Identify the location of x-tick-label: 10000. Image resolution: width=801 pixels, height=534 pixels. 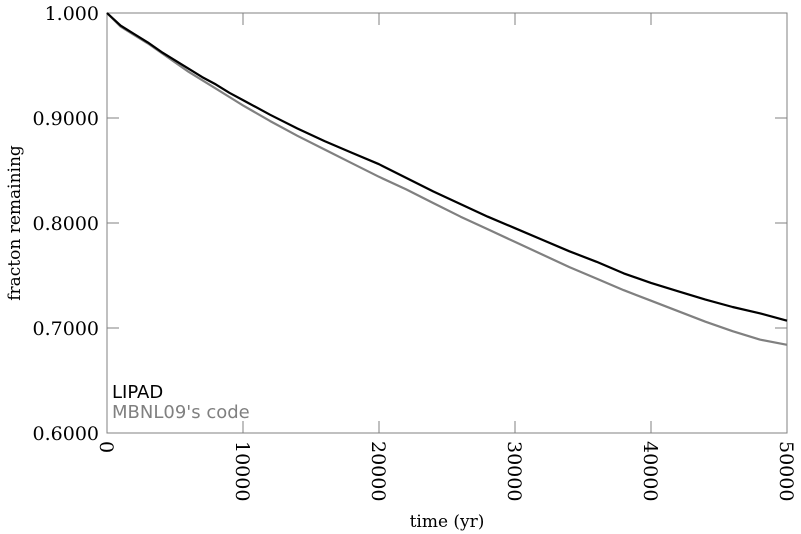
(242, 471).